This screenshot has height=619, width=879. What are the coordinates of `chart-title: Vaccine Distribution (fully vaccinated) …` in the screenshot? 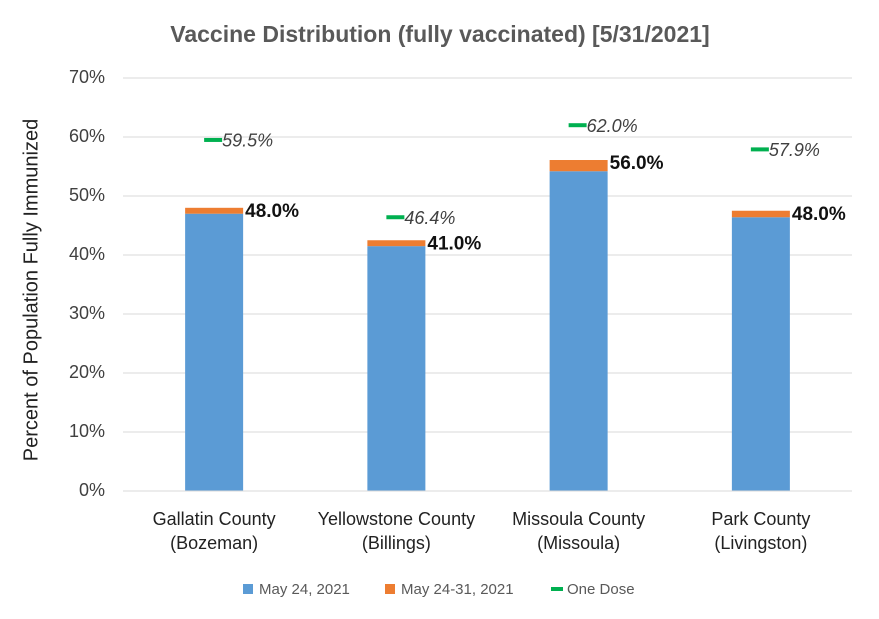 It's located at (439, 34).